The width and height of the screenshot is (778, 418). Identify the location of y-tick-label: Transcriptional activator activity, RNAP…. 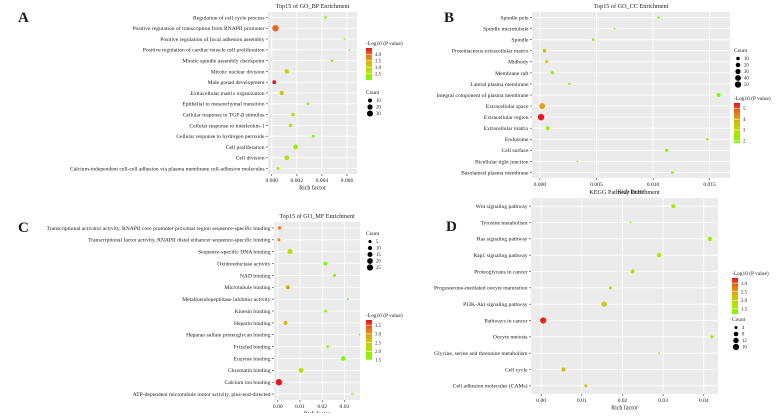
(158, 228).